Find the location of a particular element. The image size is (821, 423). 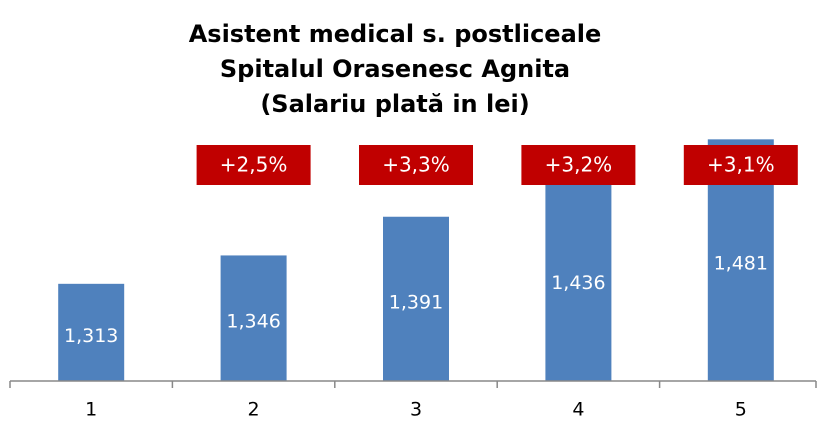

data-label: 1,481 is located at coordinates (741, 264).